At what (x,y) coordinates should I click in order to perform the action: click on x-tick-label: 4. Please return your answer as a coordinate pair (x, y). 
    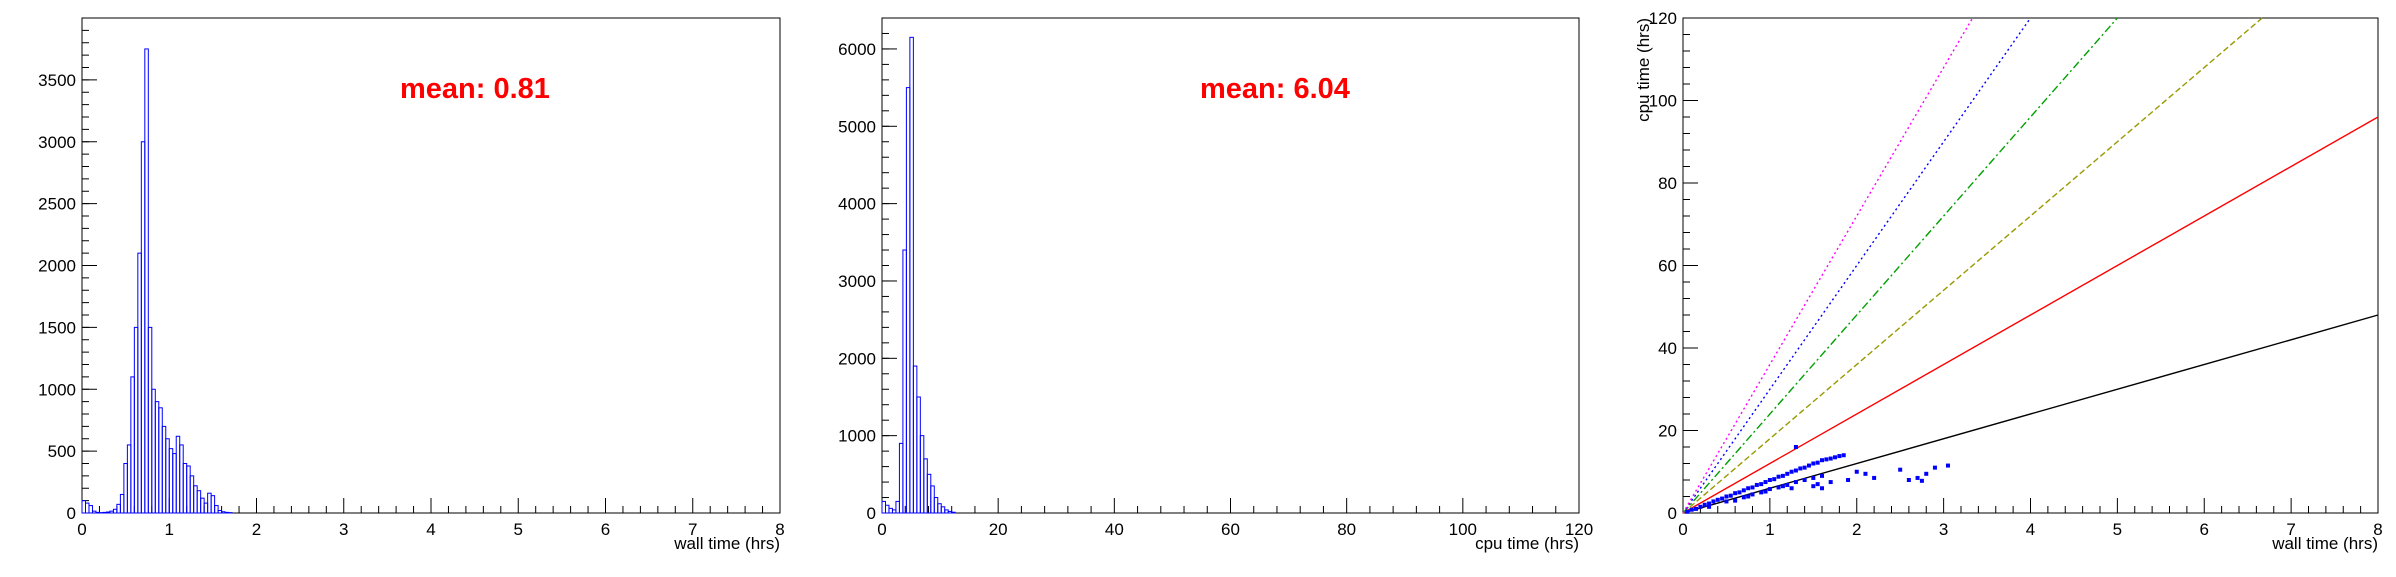
    Looking at the image, I should click on (430, 529).